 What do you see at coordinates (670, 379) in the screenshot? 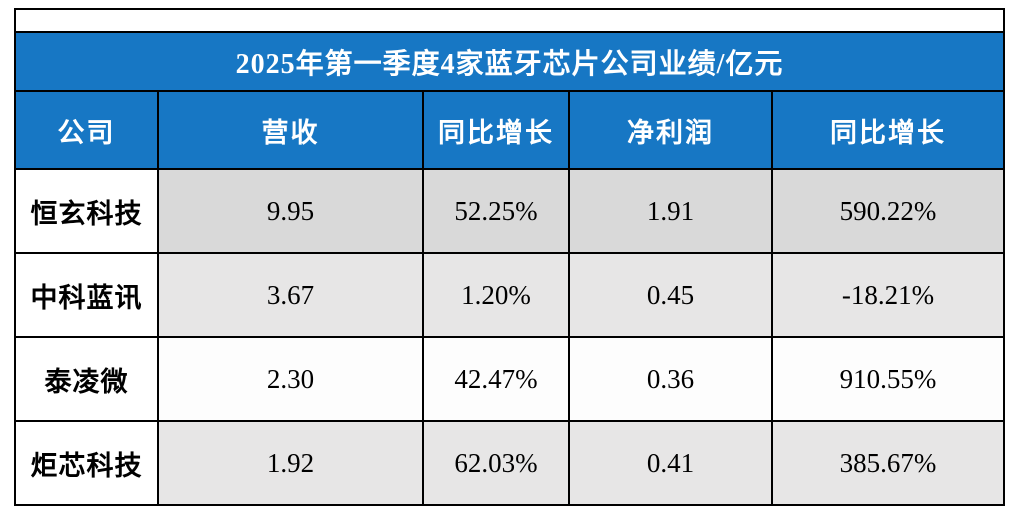
I see `net-profit-cell: 0.36` at bounding box center [670, 379].